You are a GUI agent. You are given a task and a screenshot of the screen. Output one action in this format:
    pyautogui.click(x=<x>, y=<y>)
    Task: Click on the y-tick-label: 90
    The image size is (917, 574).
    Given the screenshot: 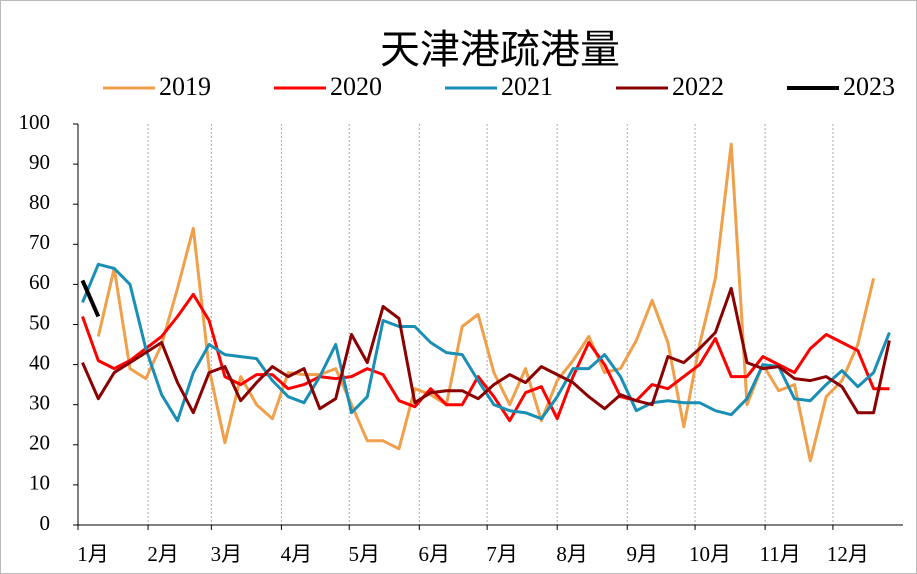 What is the action you would take?
    pyautogui.click(x=39, y=162)
    